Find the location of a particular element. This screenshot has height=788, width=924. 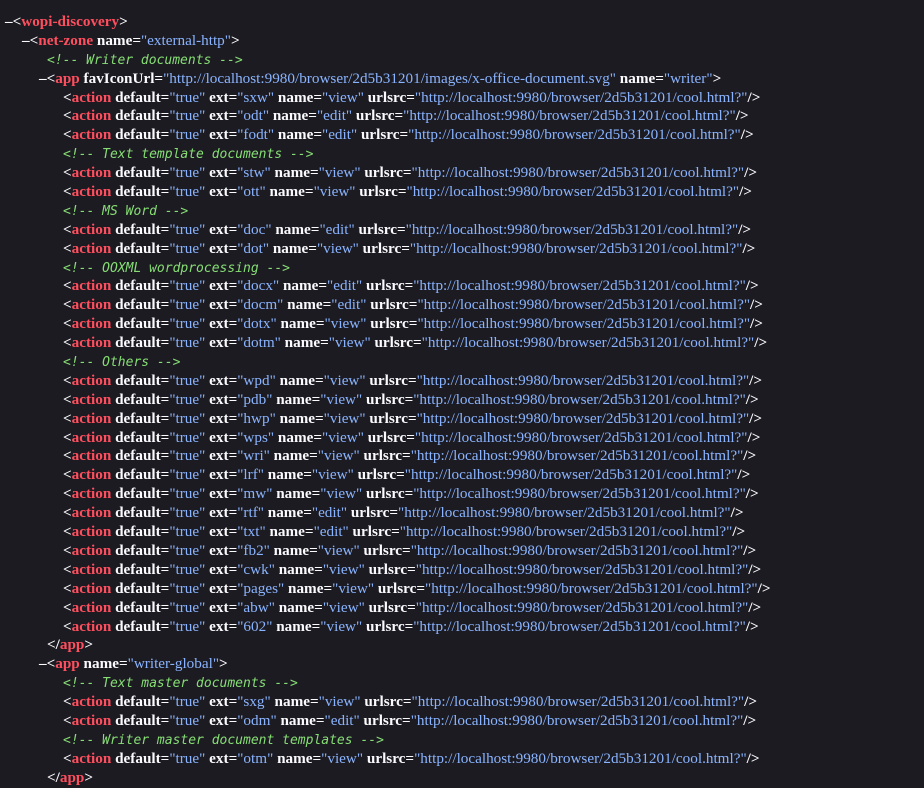

attribute-value: "cwk" is located at coordinates (256, 569).